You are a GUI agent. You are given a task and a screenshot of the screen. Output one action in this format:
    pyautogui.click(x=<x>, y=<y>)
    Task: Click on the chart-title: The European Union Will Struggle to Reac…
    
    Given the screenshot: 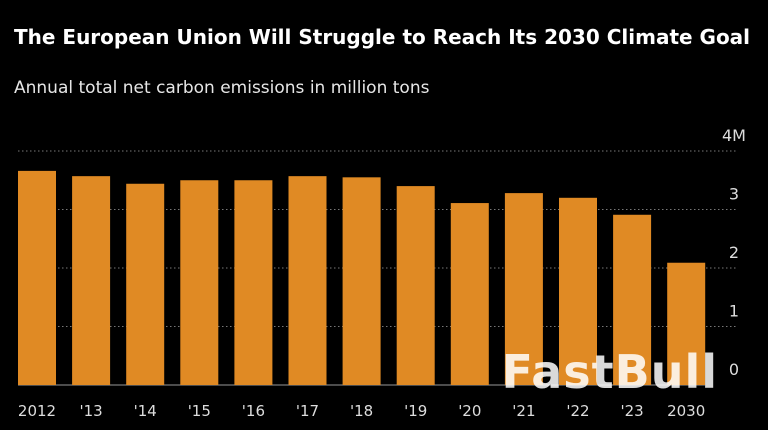 What is the action you would take?
    pyautogui.click(x=382, y=37)
    